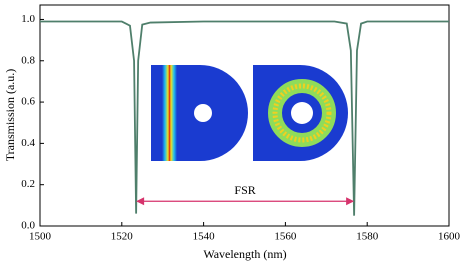 The height and width of the screenshot is (264, 463). Describe the element at coordinates (367, 237) in the screenshot. I see `x-tick-label: 1580` at that location.